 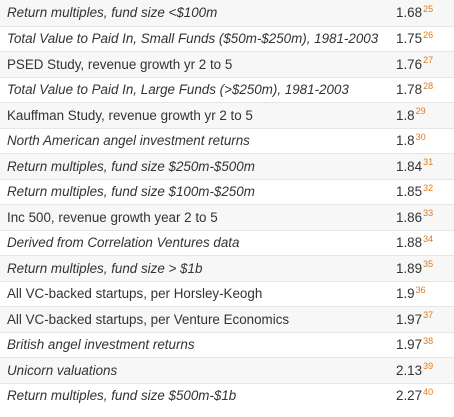 I want to click on row-value-cell: 1.936, so click(x=425, y=293).